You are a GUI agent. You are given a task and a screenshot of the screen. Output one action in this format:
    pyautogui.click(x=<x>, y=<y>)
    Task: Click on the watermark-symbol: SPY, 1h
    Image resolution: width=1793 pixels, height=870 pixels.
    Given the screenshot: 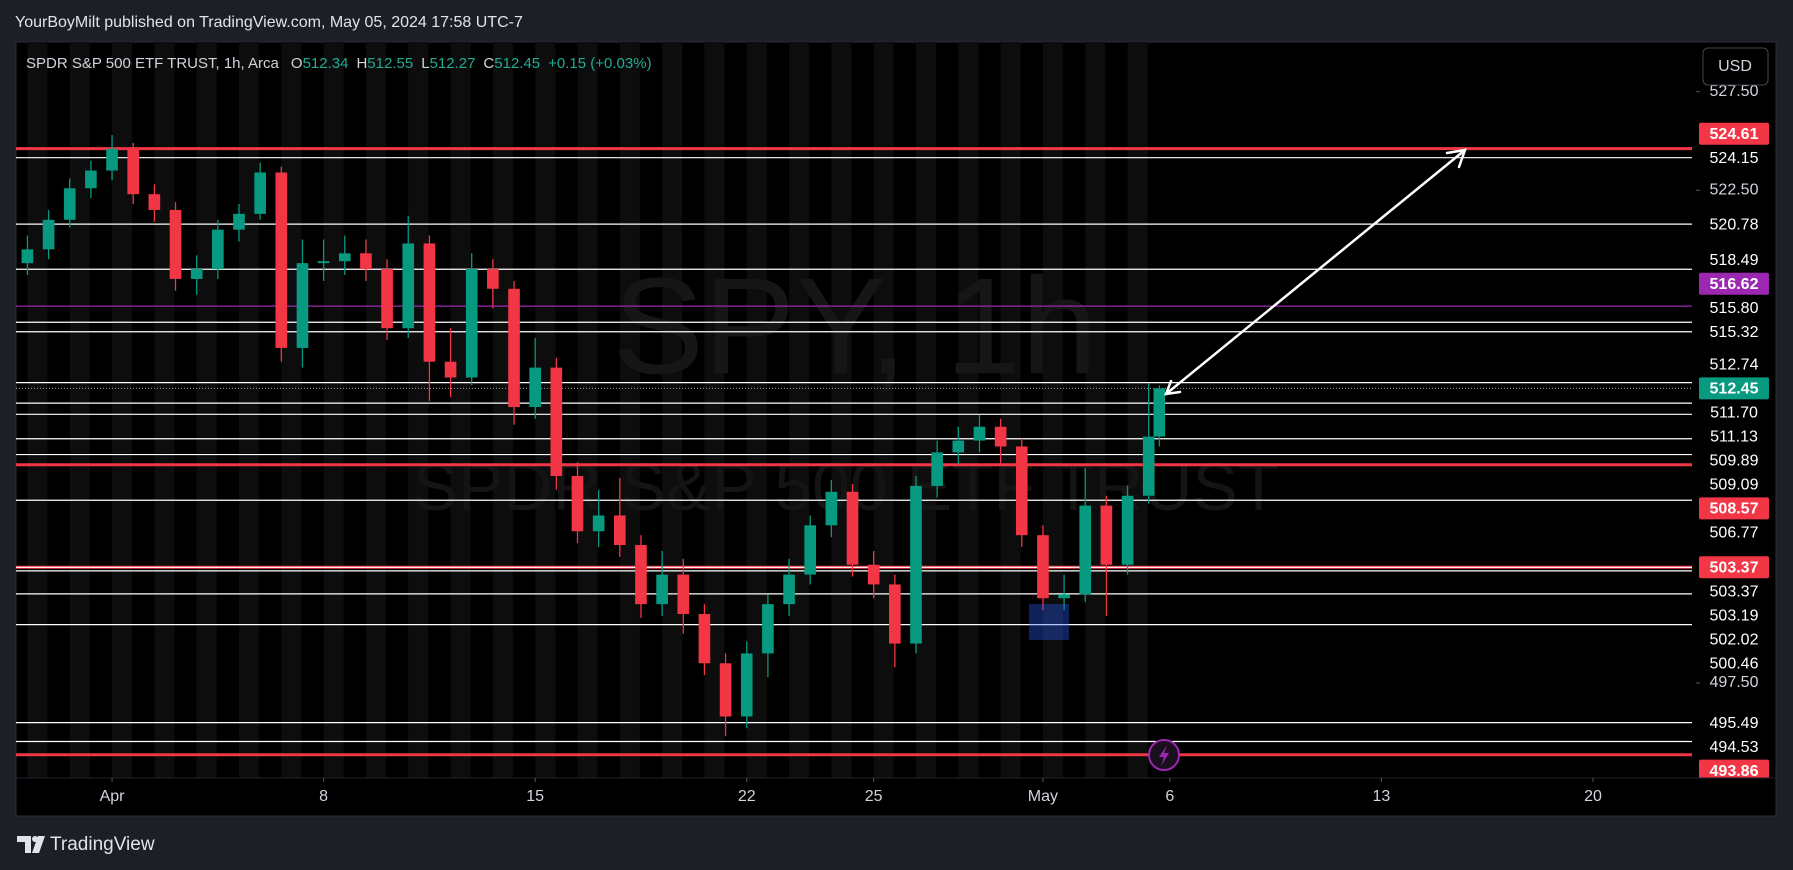 What is the action you would take?
    pyautogui.click(x=855, y=326)
    